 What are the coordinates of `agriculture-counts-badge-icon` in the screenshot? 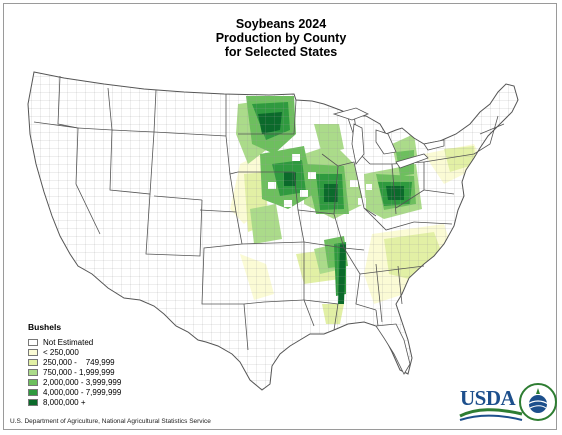 It's located at (538, 402).